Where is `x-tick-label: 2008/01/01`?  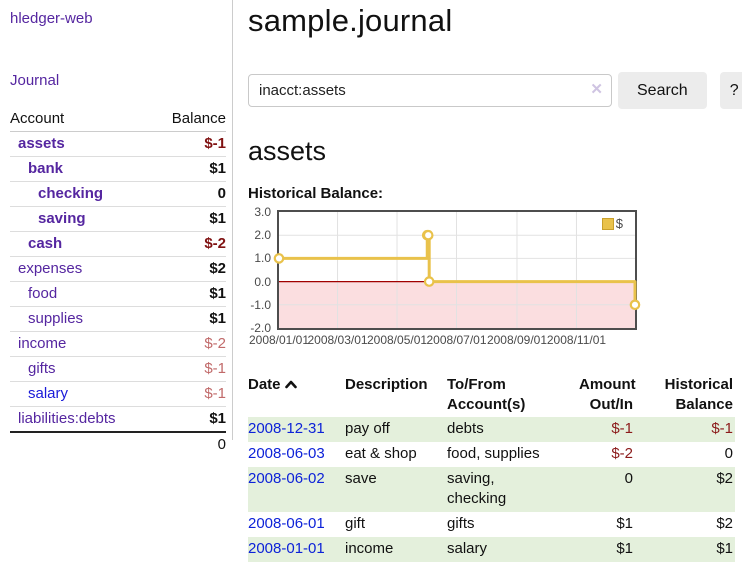 x-tick-label: 2008/01/01 is located at coordinates (279, 340).